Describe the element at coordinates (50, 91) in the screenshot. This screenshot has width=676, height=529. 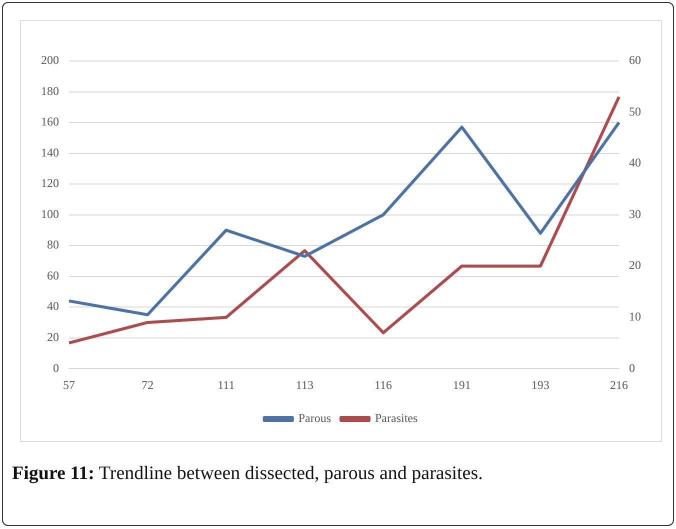
I see `y-tick-label: 180` at that location.